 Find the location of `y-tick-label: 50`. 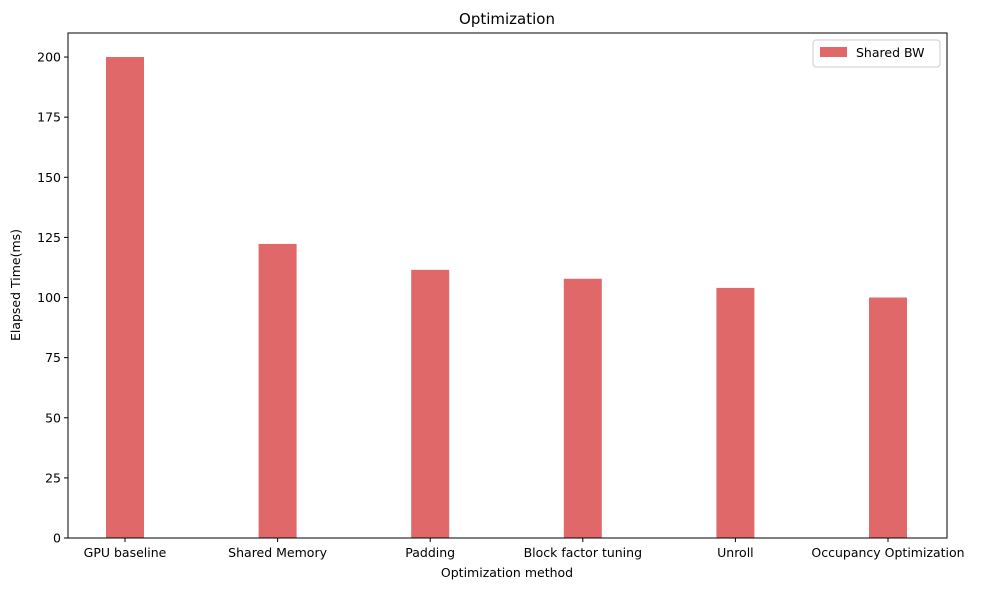

y-tick-label: 50 is located at coordinates (53, 417).